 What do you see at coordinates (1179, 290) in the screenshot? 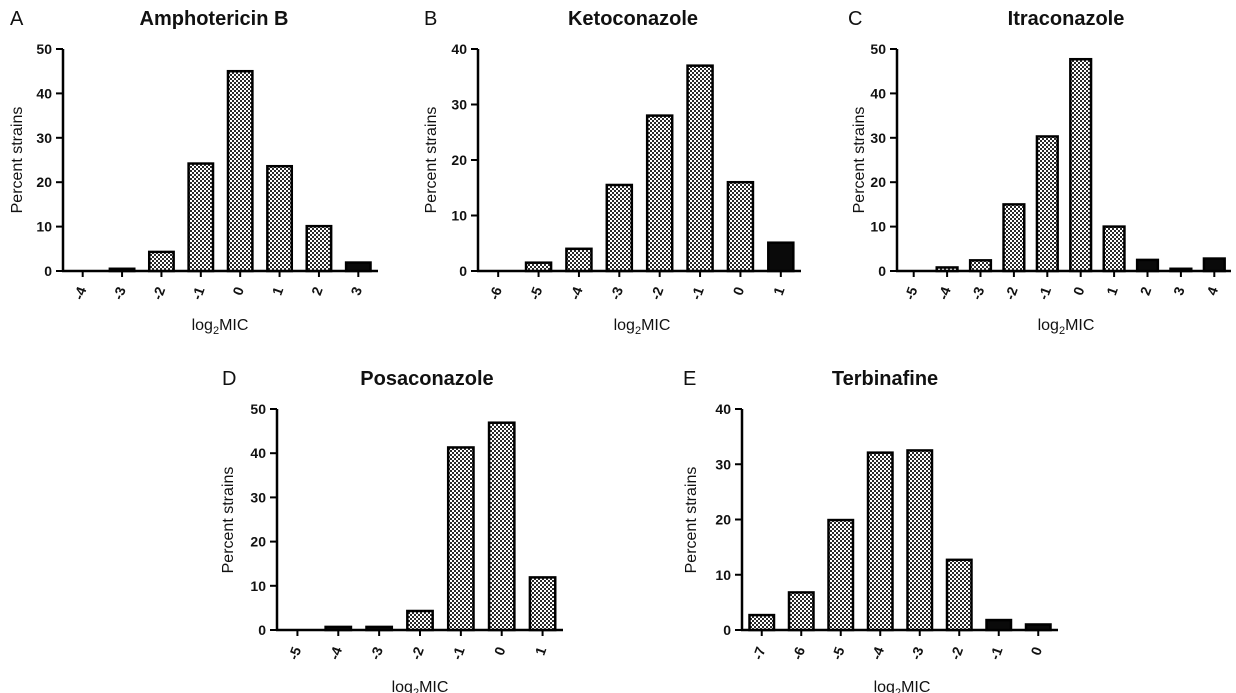
I see `x-tick-label: 3` at bounding box center [1179, 290].